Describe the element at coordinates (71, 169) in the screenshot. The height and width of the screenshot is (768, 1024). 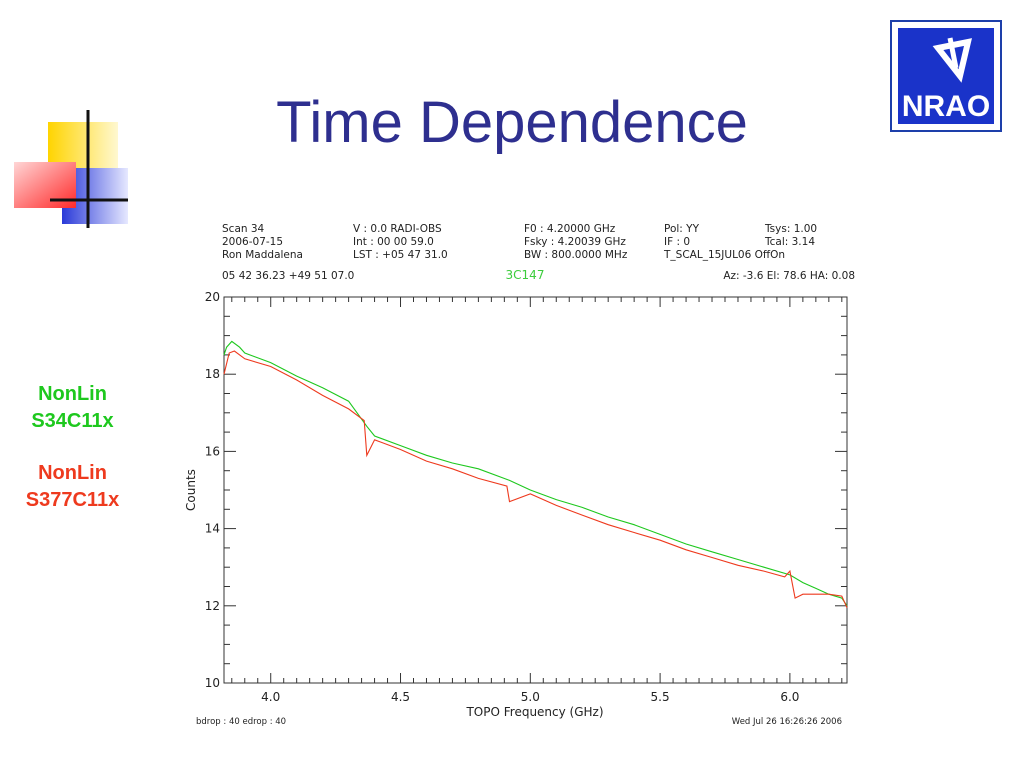
I see `decorative-squares-graphic` at that location.